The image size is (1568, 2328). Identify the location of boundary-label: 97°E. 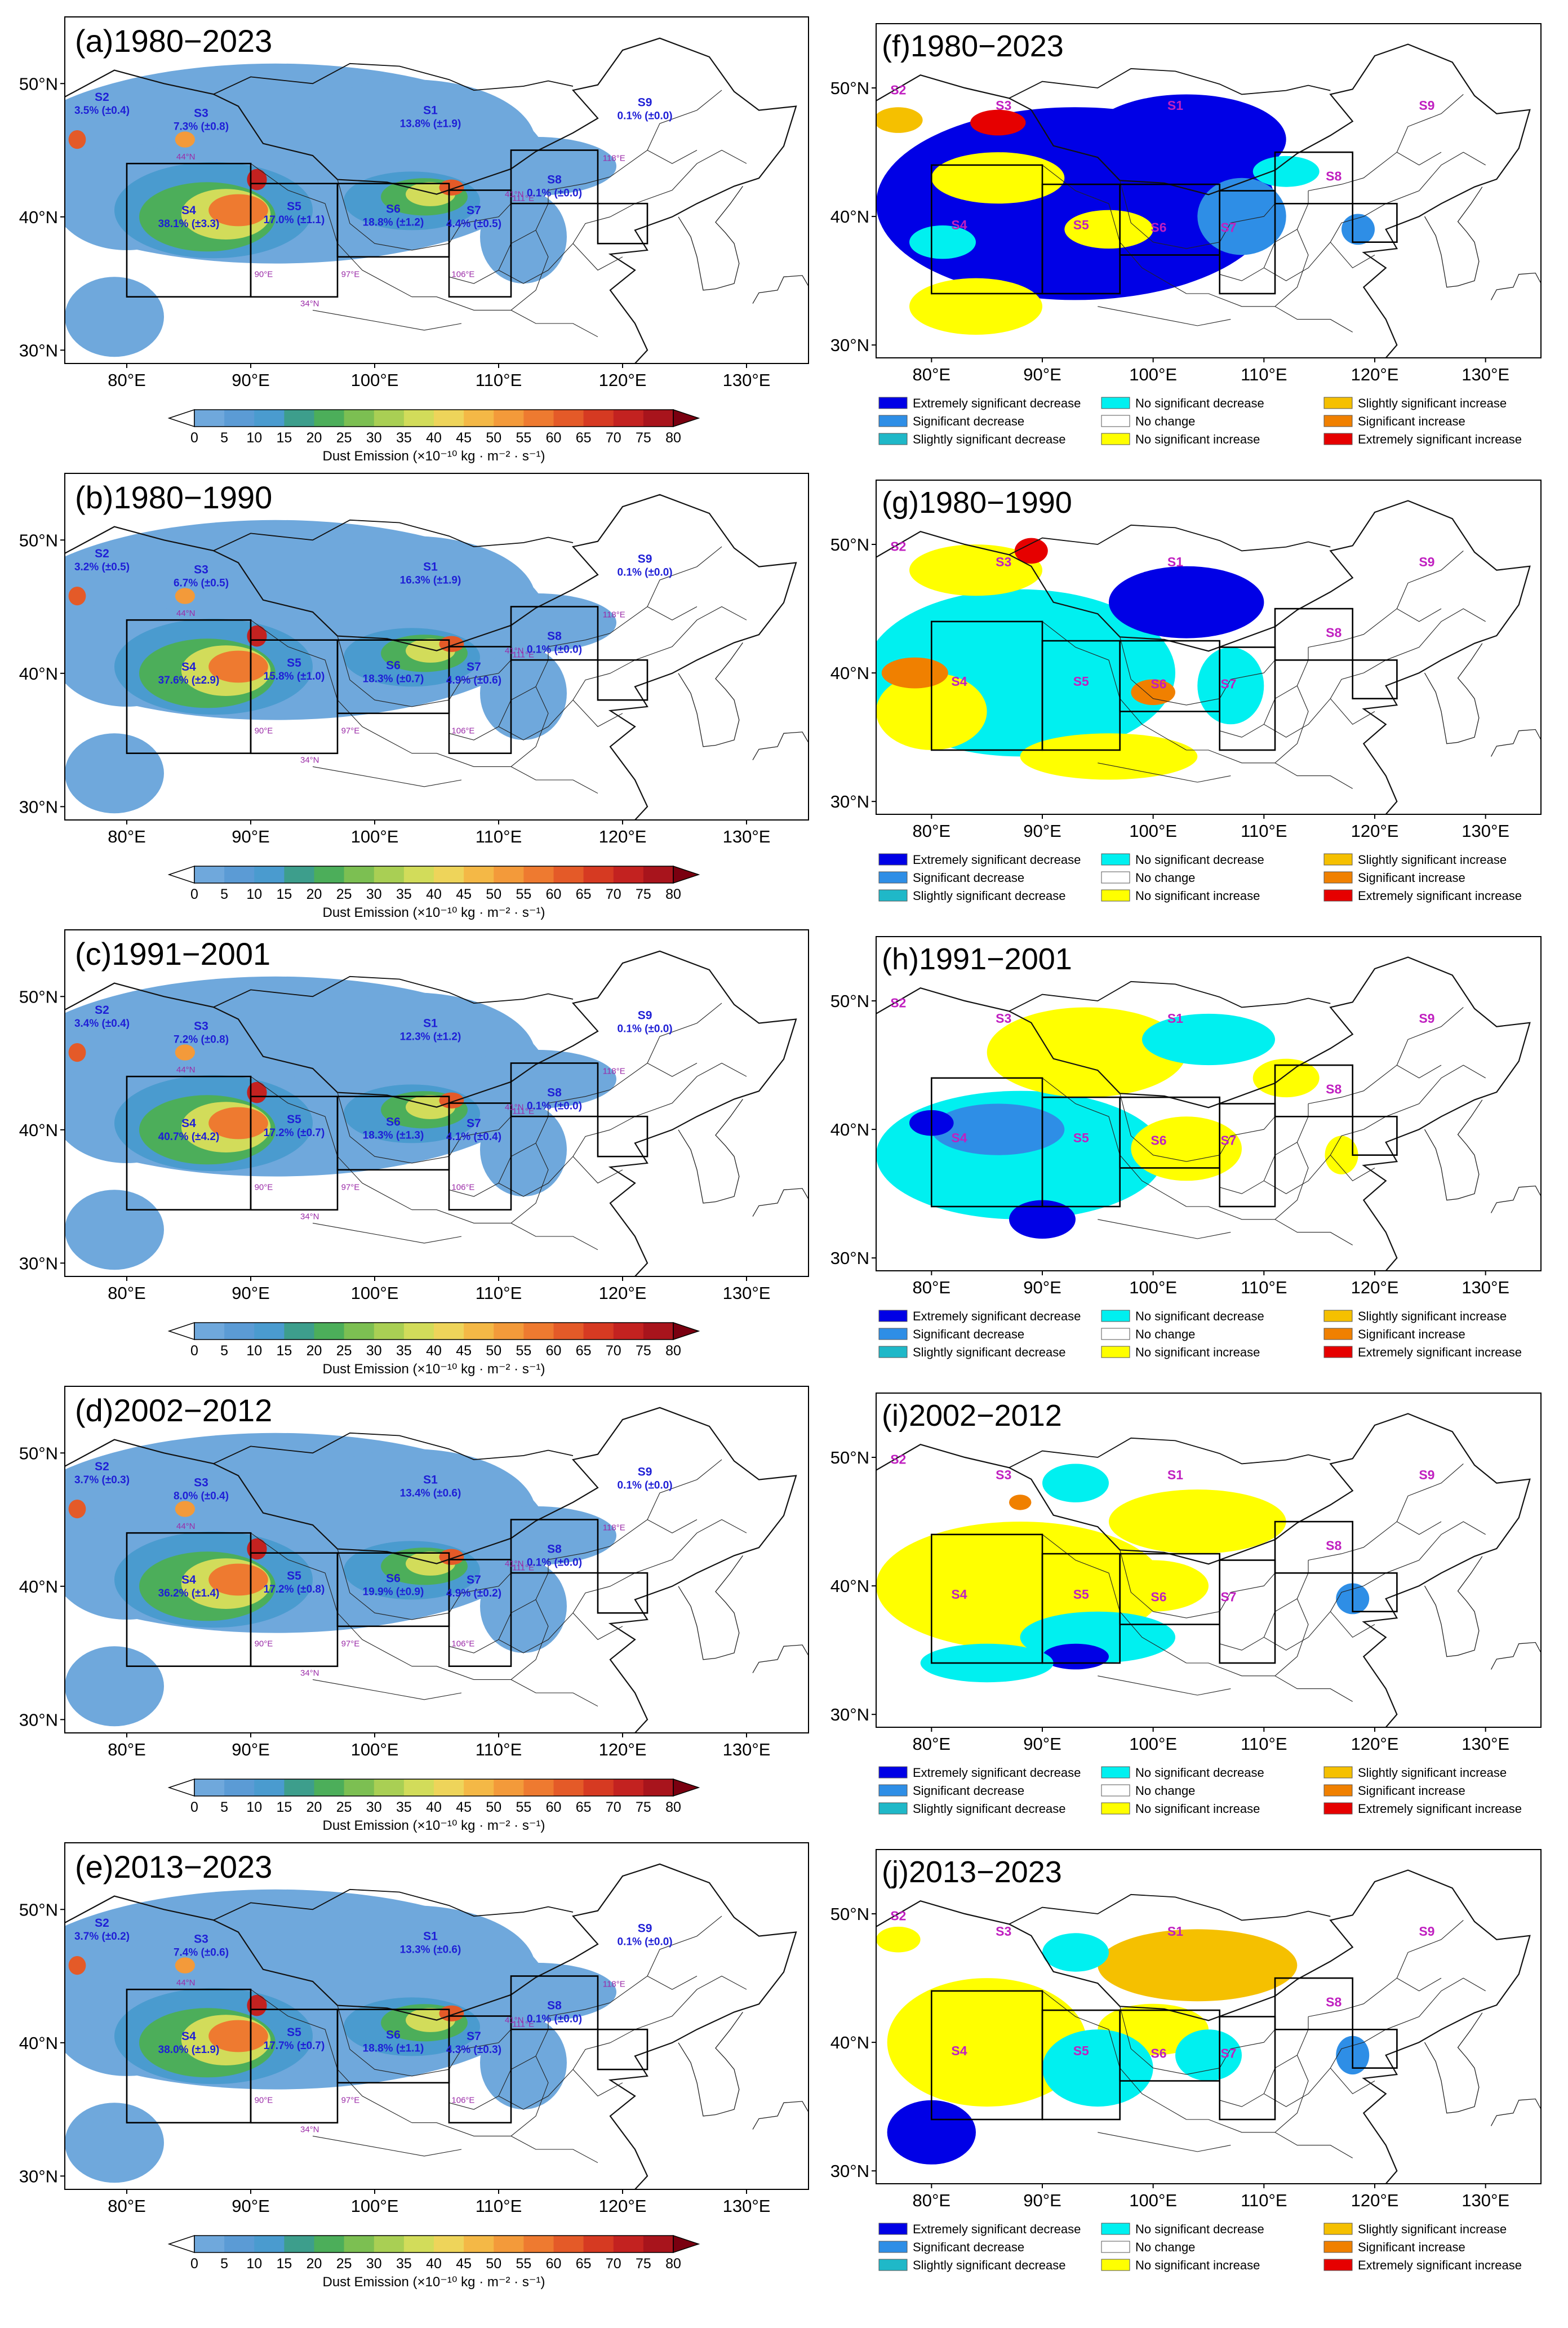
(350, 2100).